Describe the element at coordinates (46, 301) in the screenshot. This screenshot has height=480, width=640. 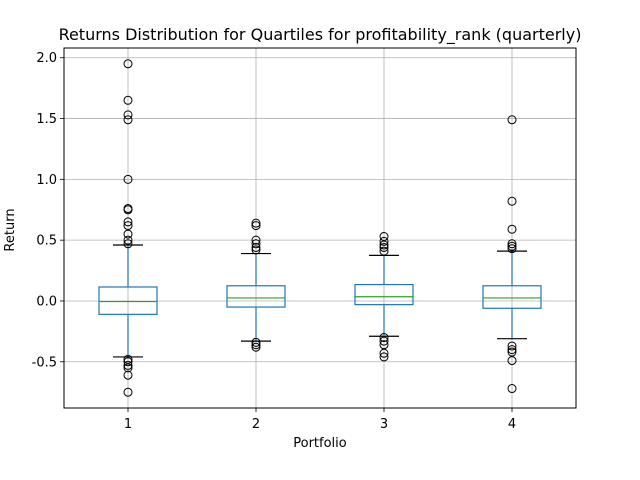
I see `y-tick-label: 0.0` at that location.